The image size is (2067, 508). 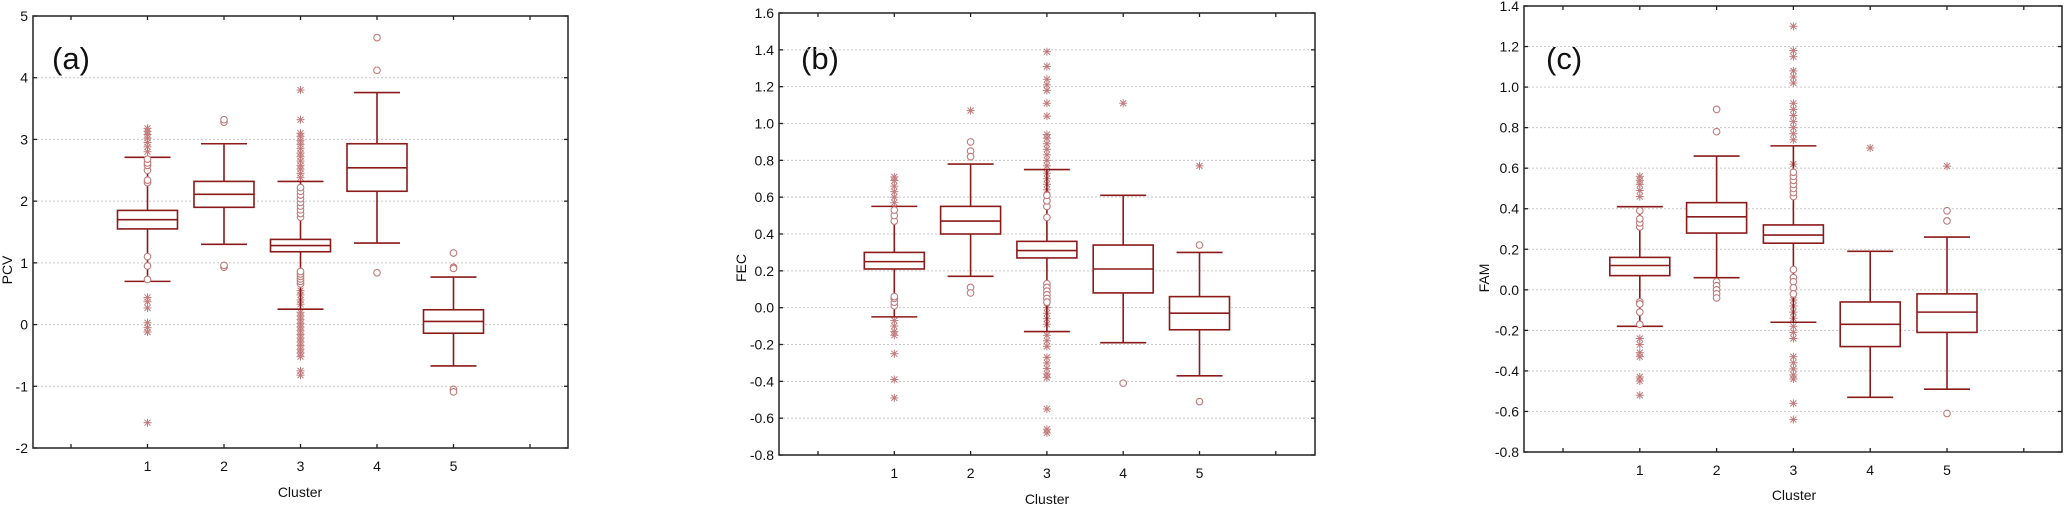 What do you see at coordinates (22, 386) in the screenshot?
I see `y-tick-label: -1` at bounding box center [22, 386].